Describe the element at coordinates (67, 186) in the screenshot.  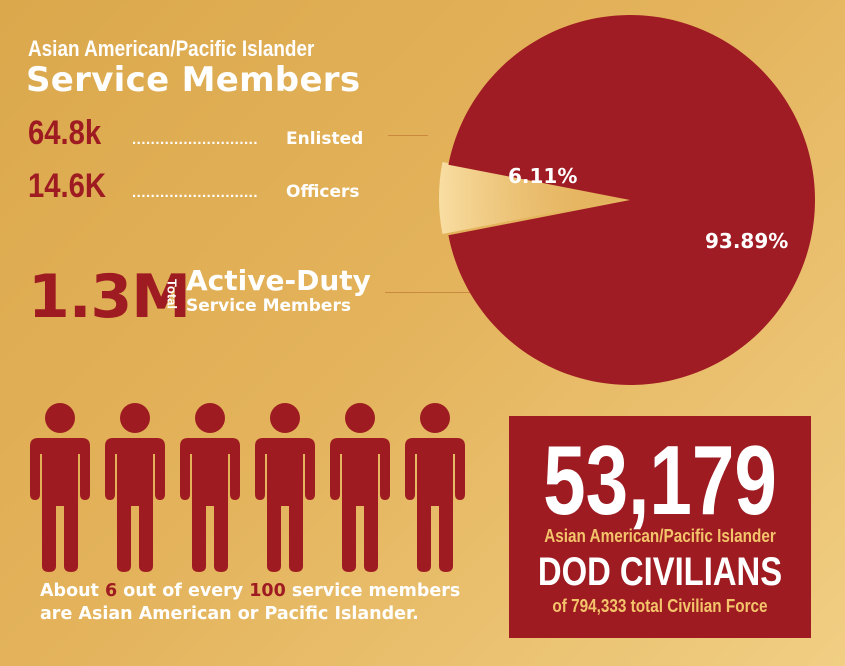
I see `officers-value: 14.6K` at that location.